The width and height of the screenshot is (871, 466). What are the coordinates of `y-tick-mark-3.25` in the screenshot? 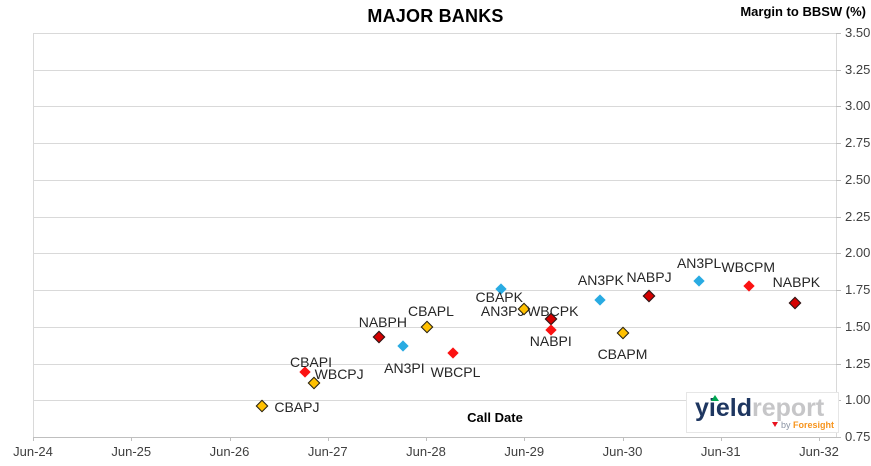 It's located at (838, 70).